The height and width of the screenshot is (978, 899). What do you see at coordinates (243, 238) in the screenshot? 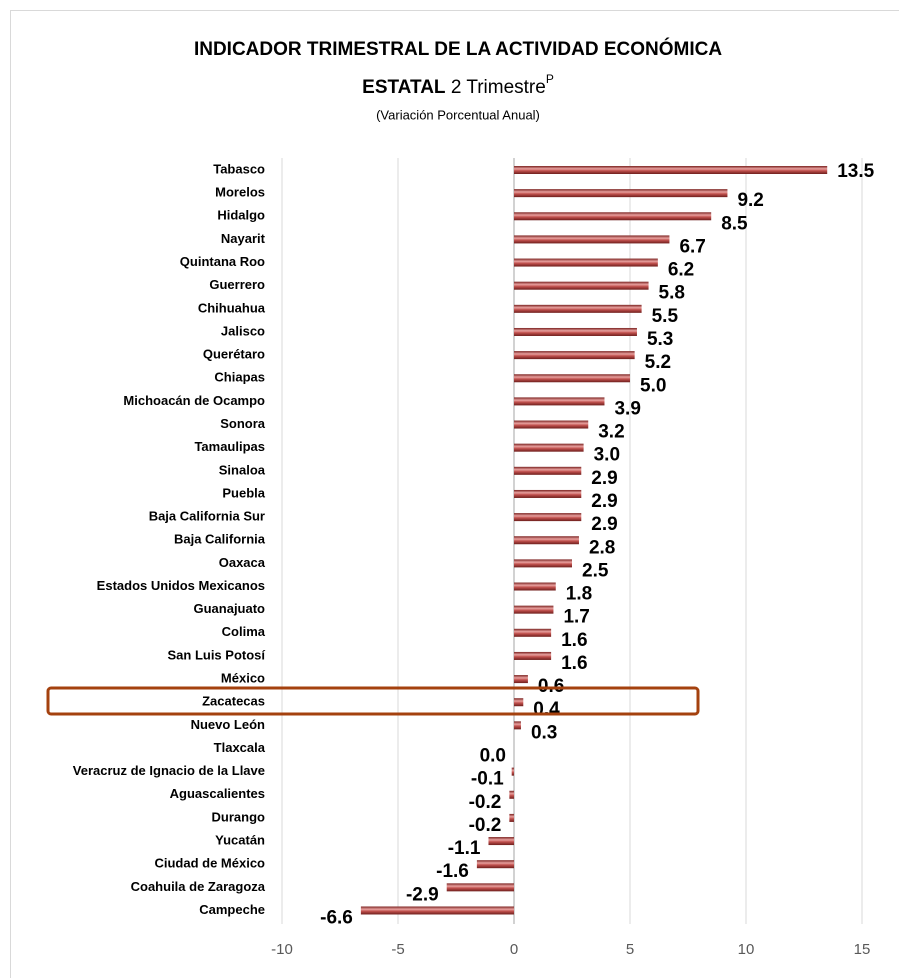
I see `y-tick-label: Nayarit` at bounding box center [243, 238].